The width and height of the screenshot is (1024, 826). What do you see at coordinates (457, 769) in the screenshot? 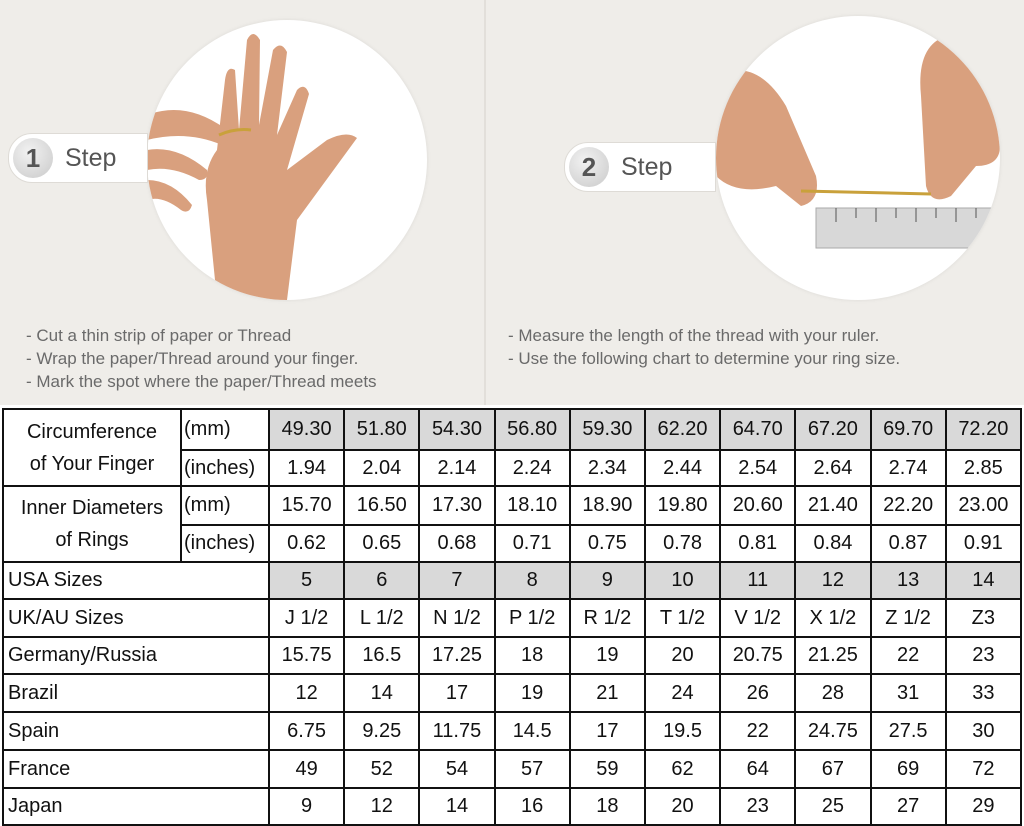
I see `table-cell: 54` at bounding box center [457, 769].